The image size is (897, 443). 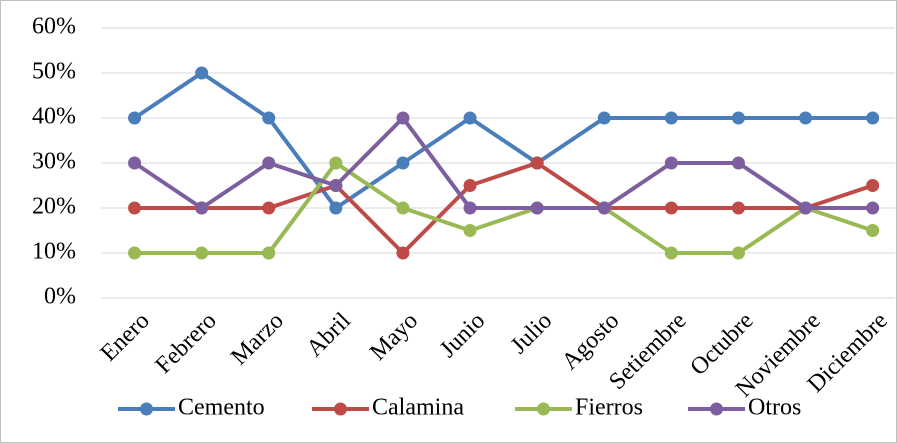 What do you see at coordinates (418, 408) in the screenshot?
I see `legend-label: Calamina` at bounding box center [418, 408].